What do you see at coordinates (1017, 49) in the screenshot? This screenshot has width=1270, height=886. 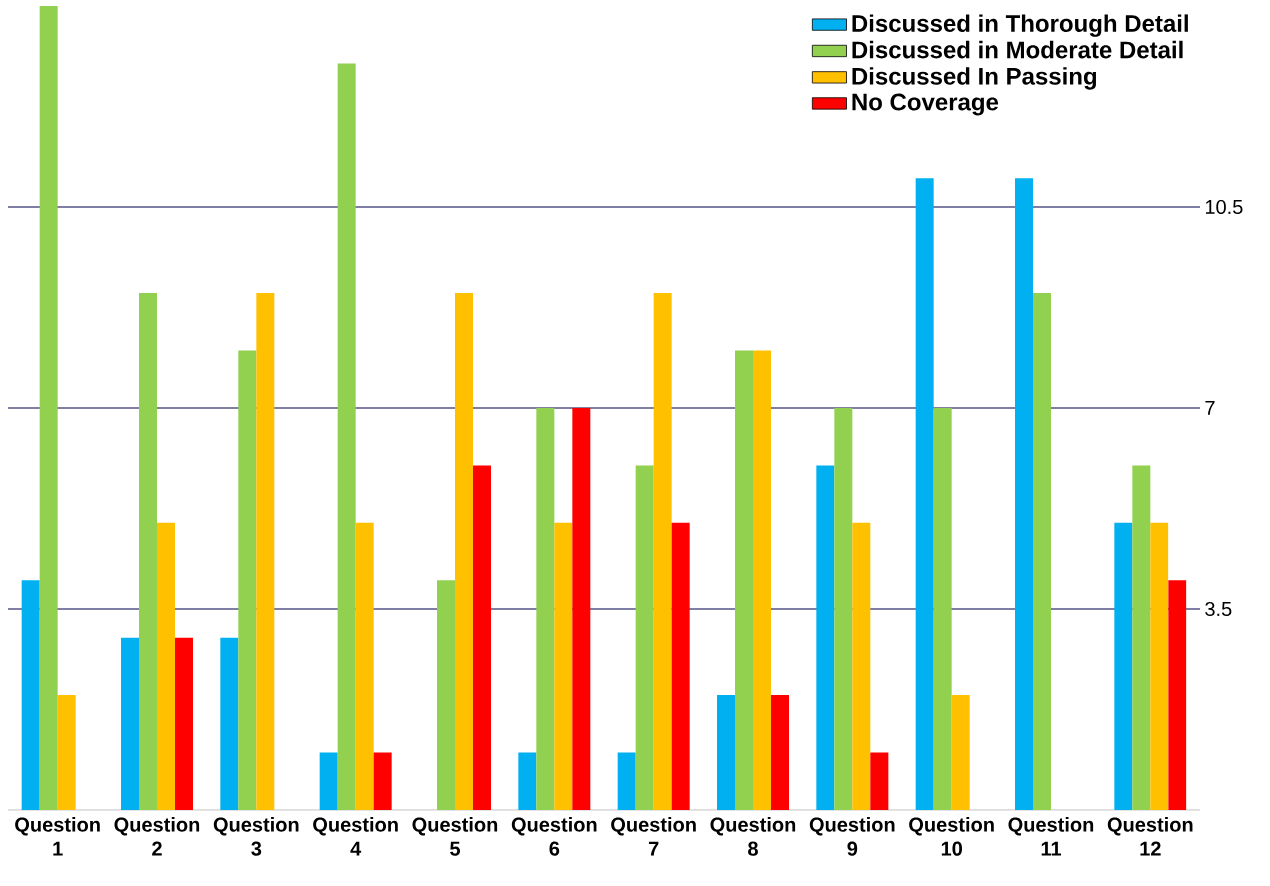 I see `legend-label: Discussed in Moderate Detail` at bounding box center [1017, 49].